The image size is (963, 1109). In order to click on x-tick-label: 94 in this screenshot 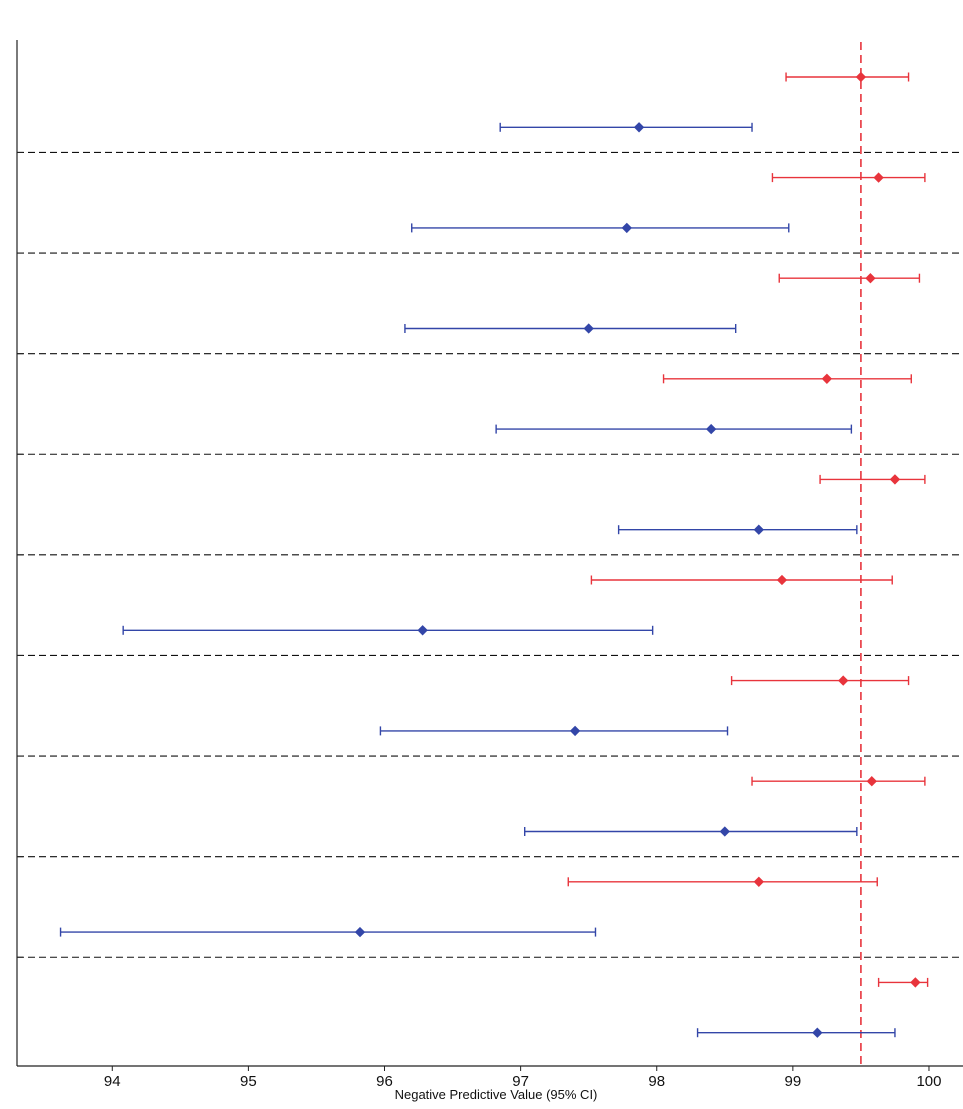, I will do `click(112, 1081)`.